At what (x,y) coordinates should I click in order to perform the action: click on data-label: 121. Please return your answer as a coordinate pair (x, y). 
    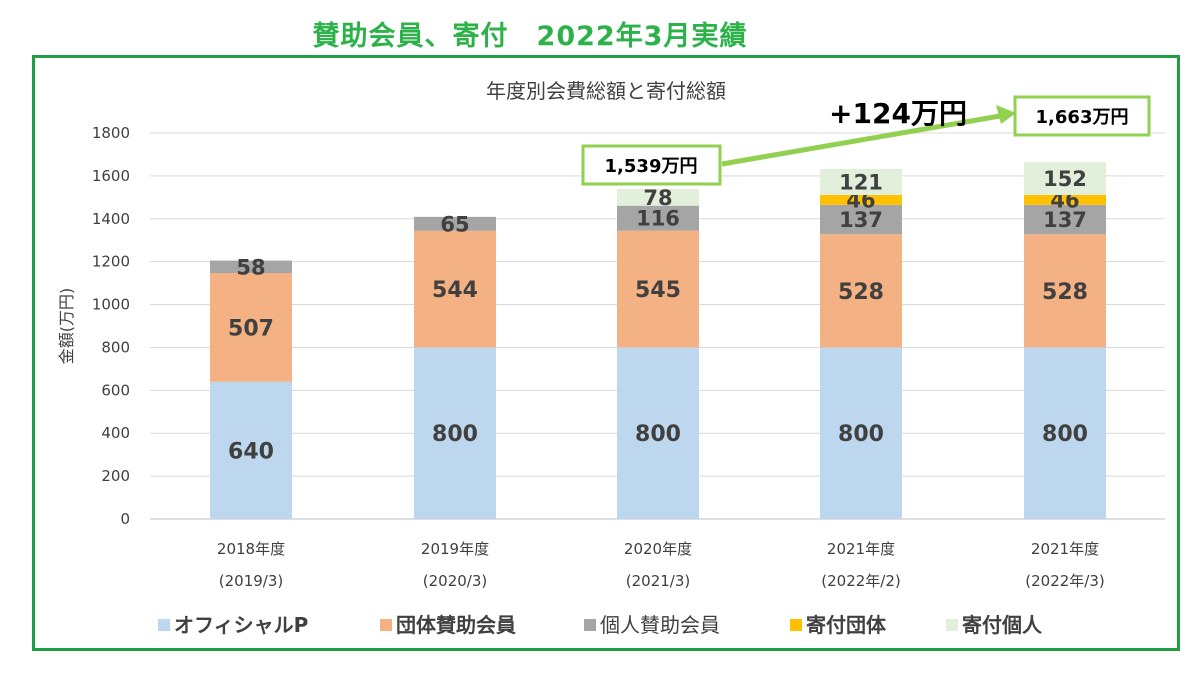
    Looking at the image, I should click on (861, 183).